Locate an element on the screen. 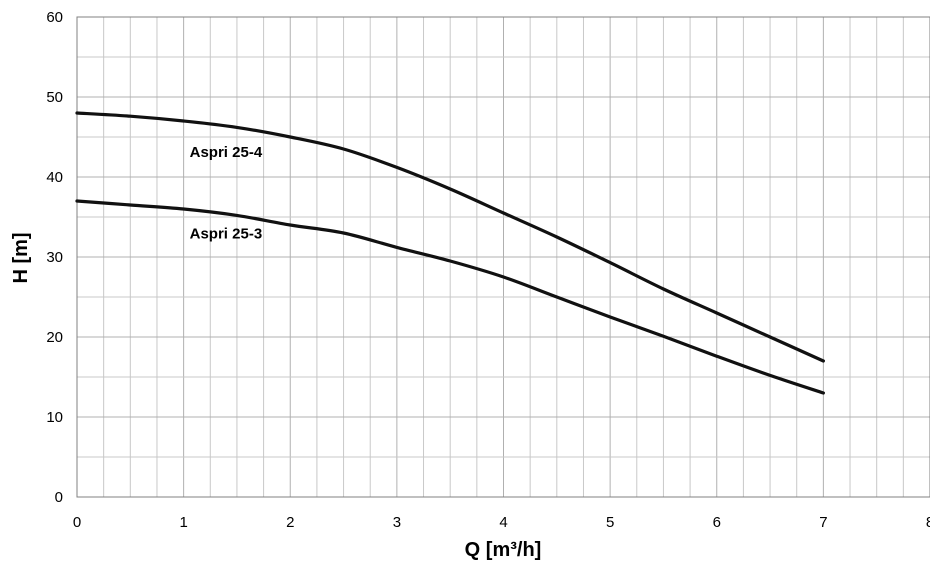 Image resolution: width=930 pixels, height=564 pixels. x-tick-label: 5 is located at coordinates (610, 522).